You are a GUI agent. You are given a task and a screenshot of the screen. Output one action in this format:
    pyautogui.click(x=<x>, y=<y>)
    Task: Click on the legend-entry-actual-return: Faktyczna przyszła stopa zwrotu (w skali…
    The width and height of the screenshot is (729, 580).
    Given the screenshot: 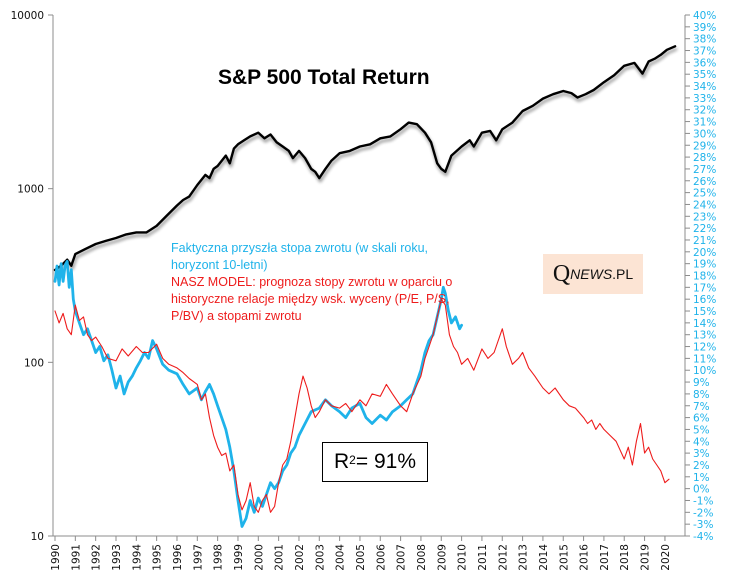 What is the action you would take?
    pyautogui.click(x=300, y=256)
    